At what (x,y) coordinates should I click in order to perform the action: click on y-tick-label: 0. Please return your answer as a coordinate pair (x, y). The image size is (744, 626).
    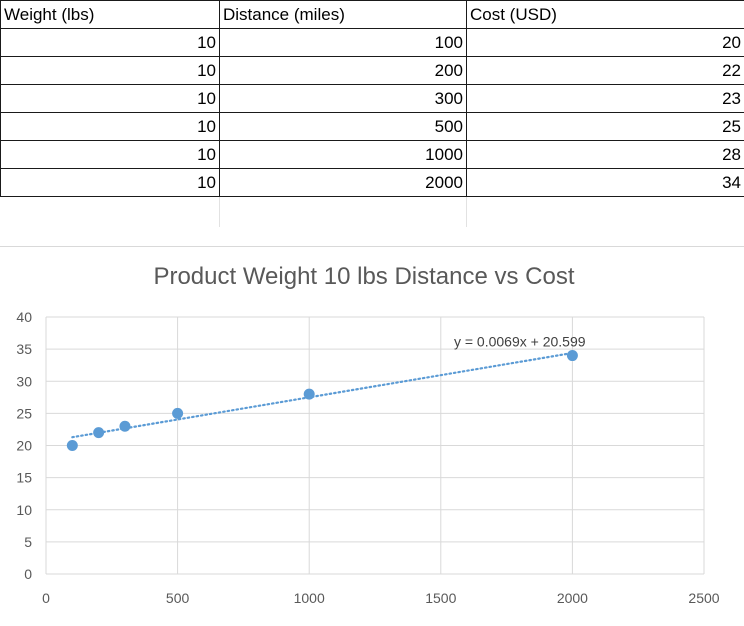
    Looking at the image, I should click on (28, 574).